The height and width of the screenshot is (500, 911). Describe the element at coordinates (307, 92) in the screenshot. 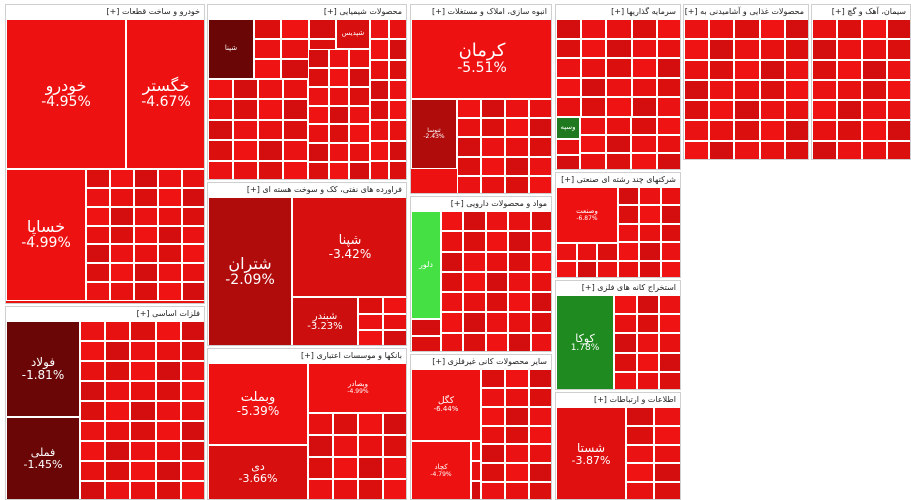

I see `sector-panel: محصولات شیمیایی [+] شپنا شپدیس` at that location.